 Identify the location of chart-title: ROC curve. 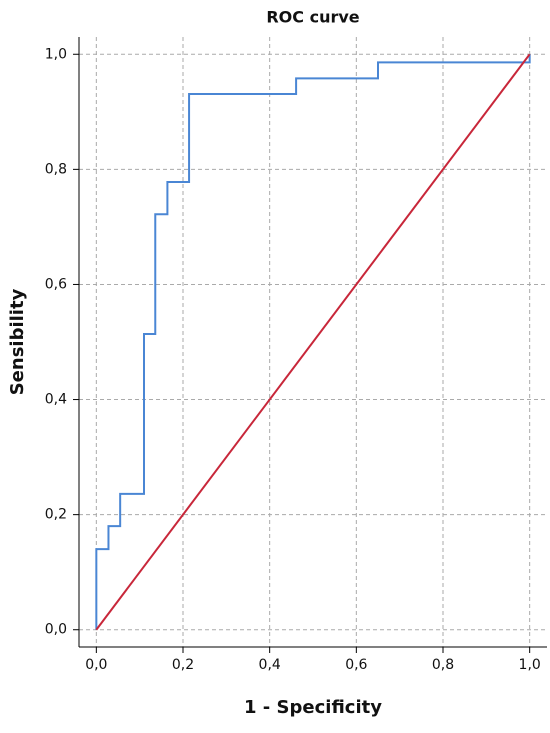
(312, 17).